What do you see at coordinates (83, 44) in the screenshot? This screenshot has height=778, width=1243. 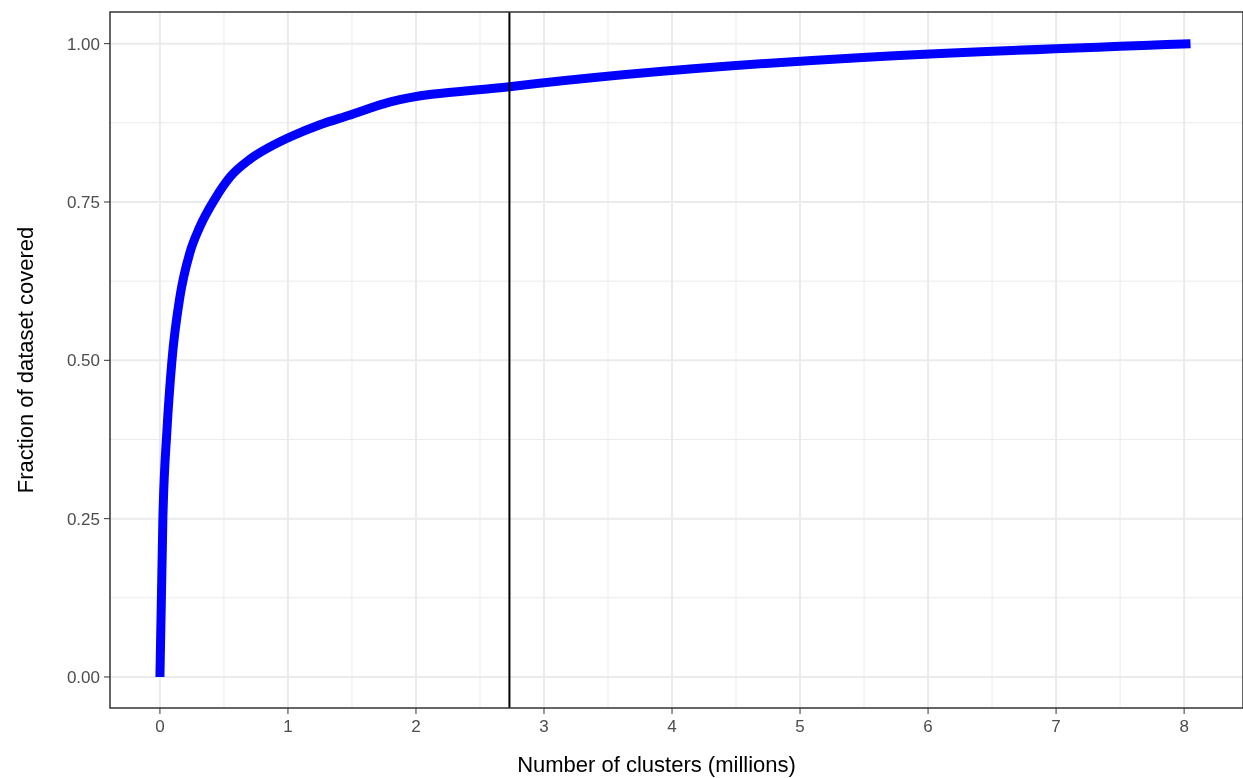 I see `y-tick-label: 1.00` at bounding box center [83, 44].